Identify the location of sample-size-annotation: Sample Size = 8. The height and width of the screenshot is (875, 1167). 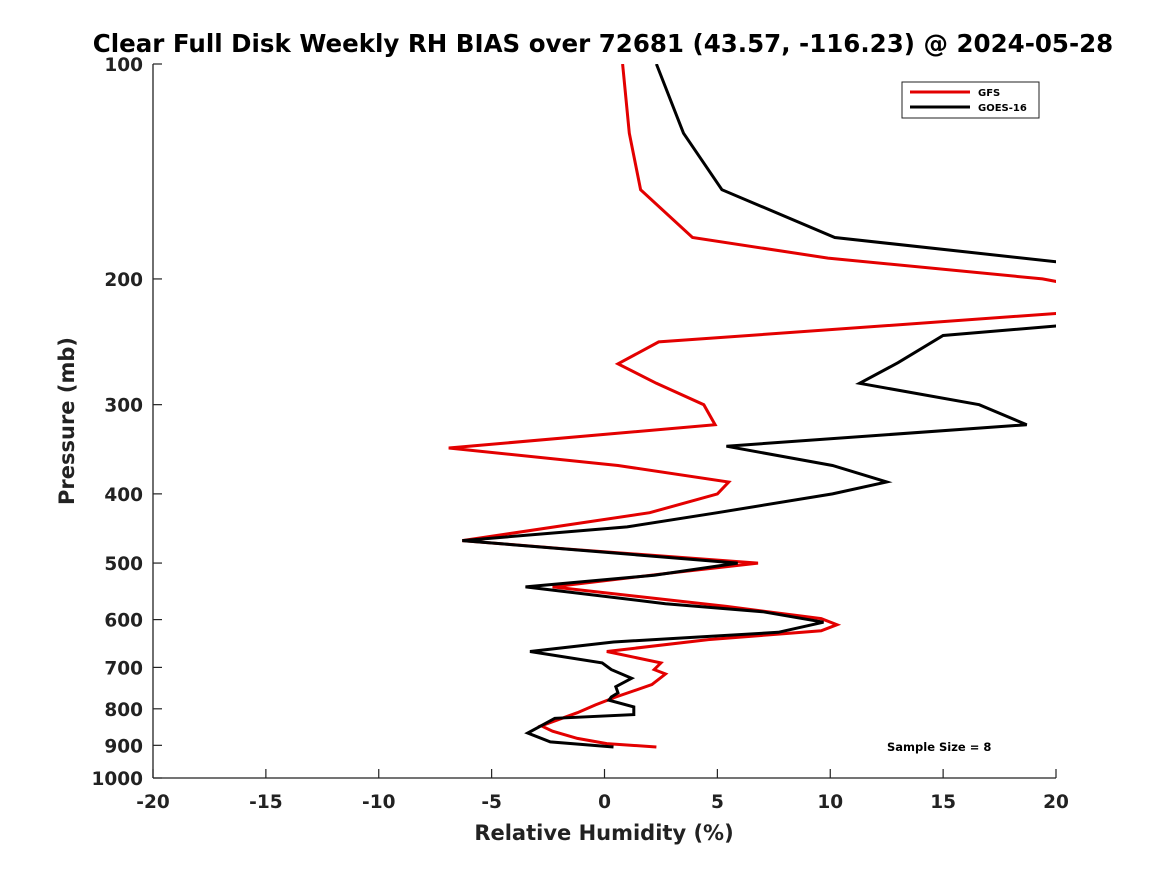
(939, 747).